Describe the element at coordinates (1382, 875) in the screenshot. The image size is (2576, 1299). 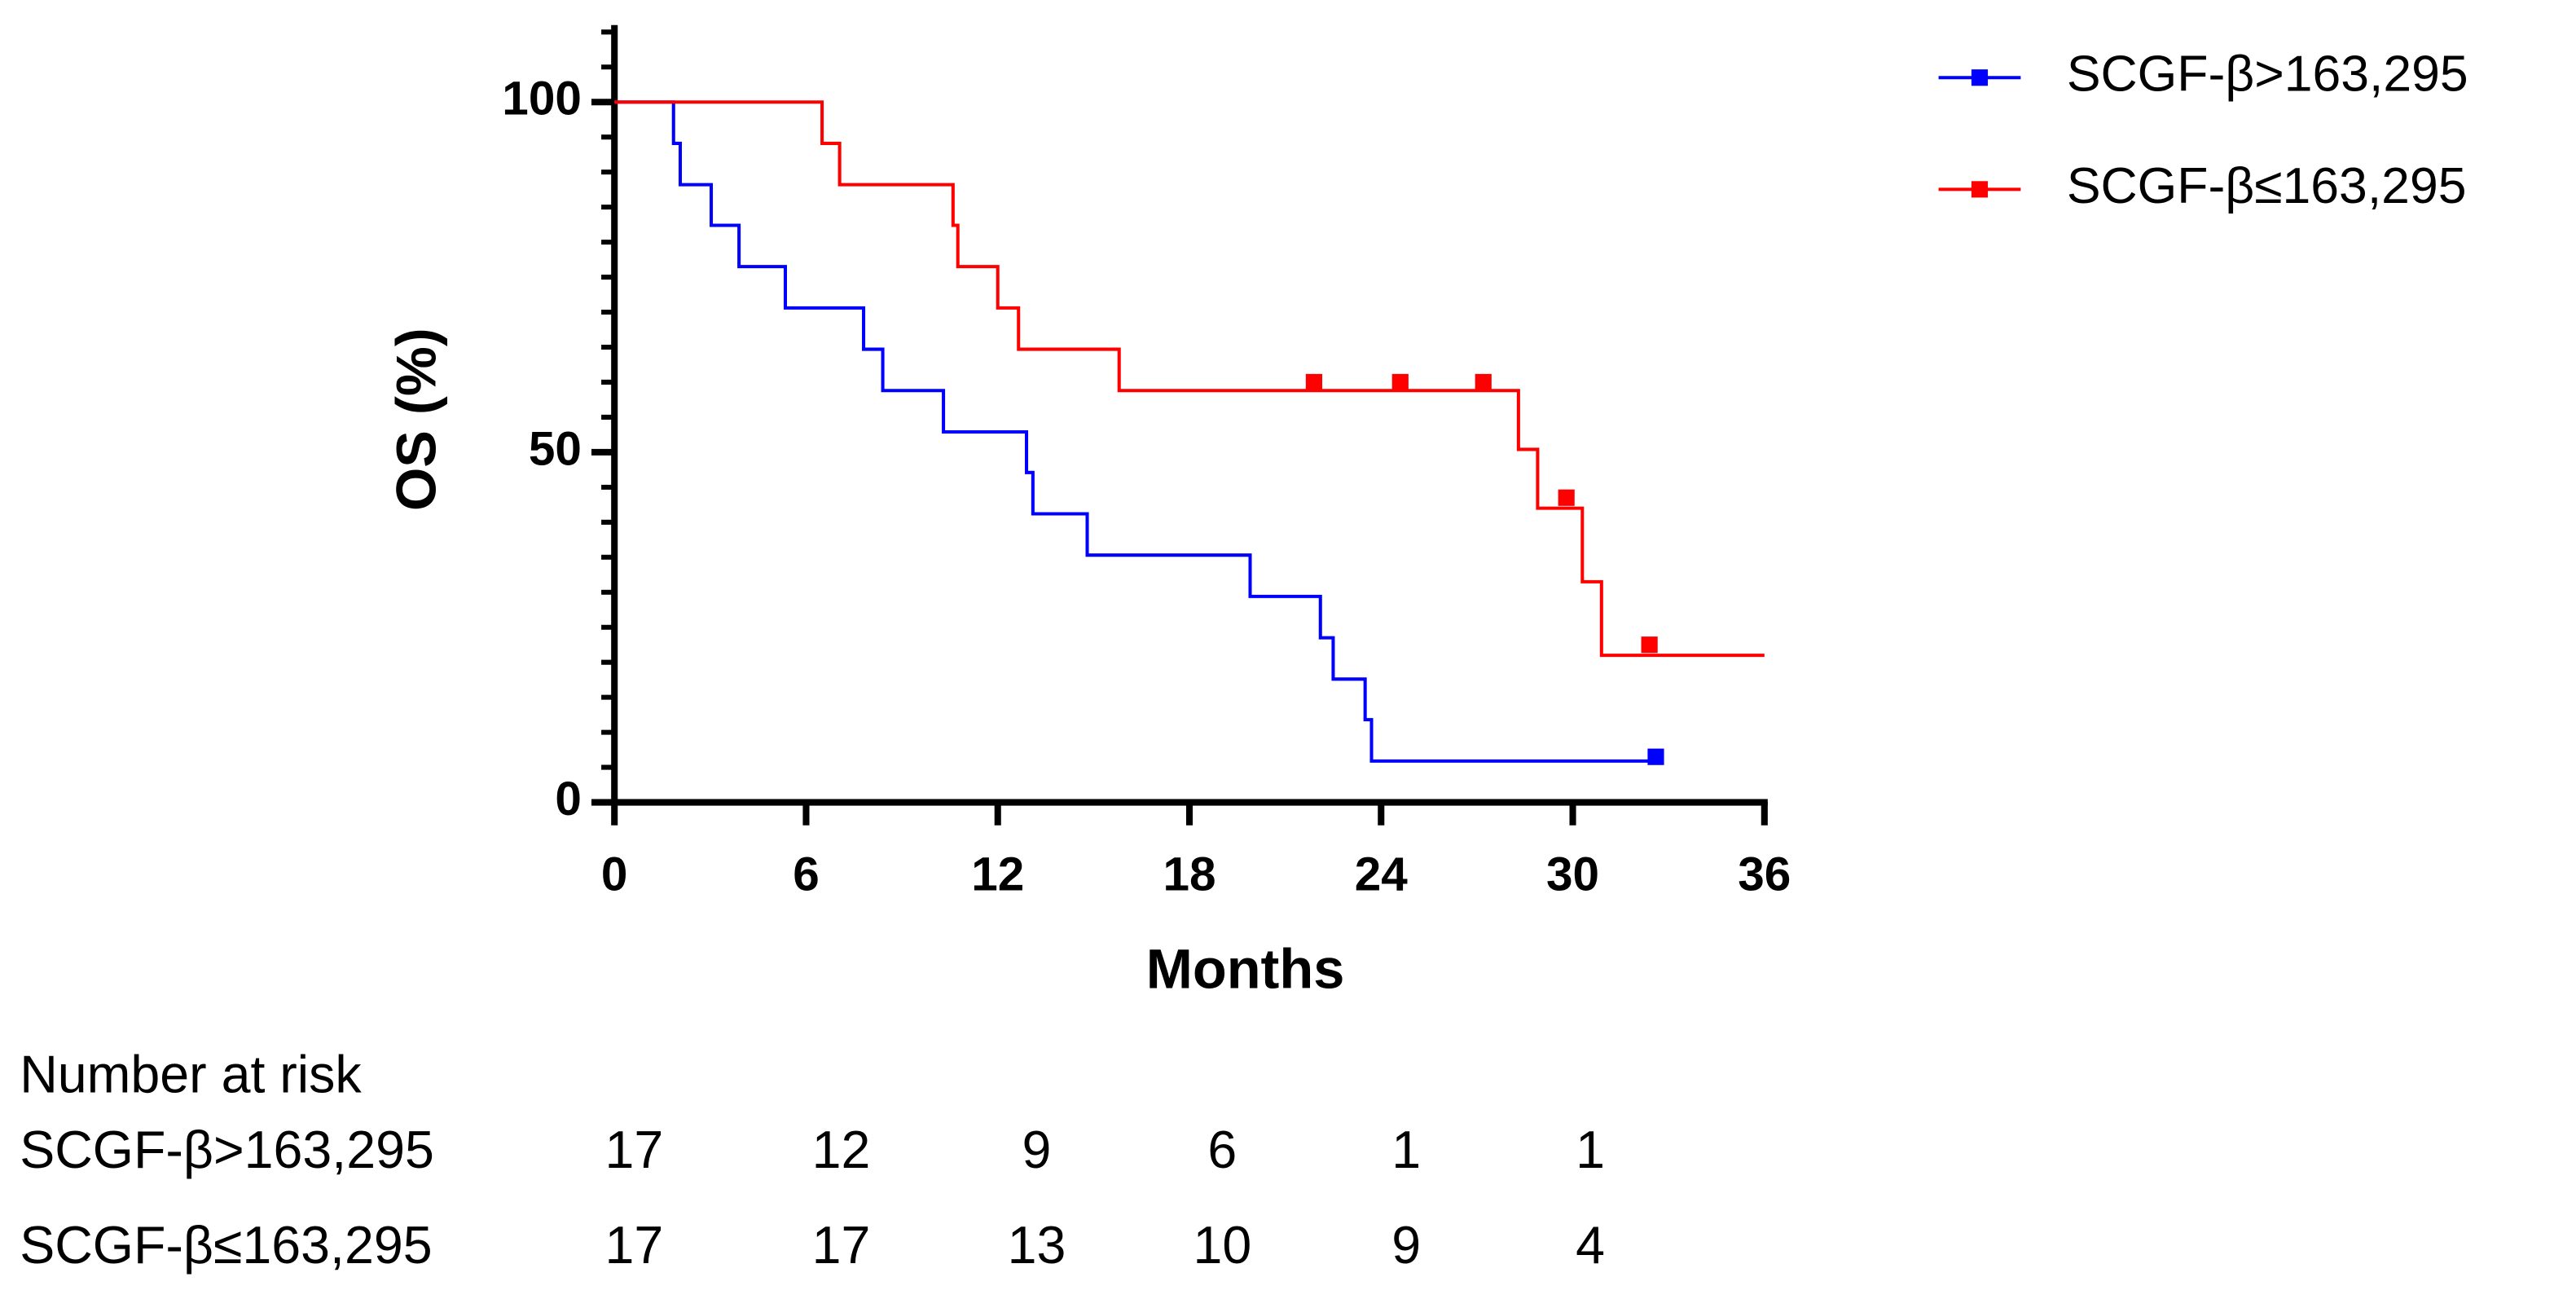
I see `x-tick-label: 24` at that location.